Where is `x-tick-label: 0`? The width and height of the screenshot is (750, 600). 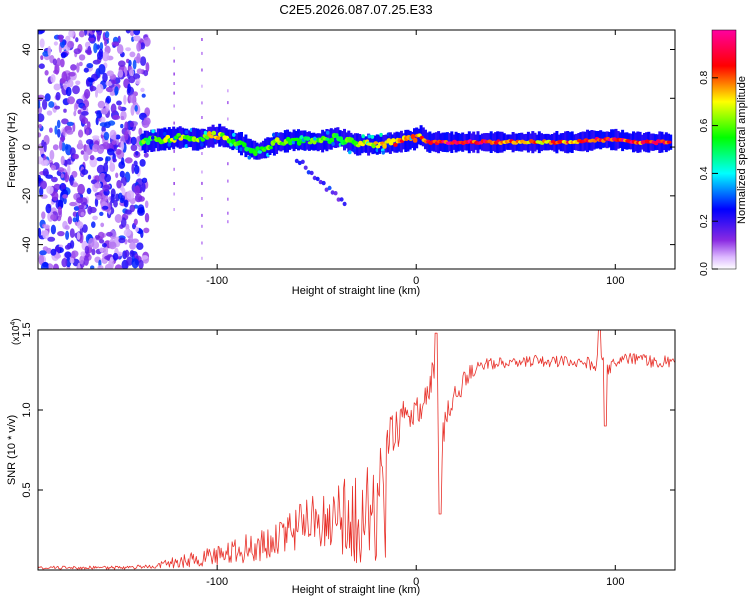
x-tick-label: 0 is located at coordinates (416, 281).